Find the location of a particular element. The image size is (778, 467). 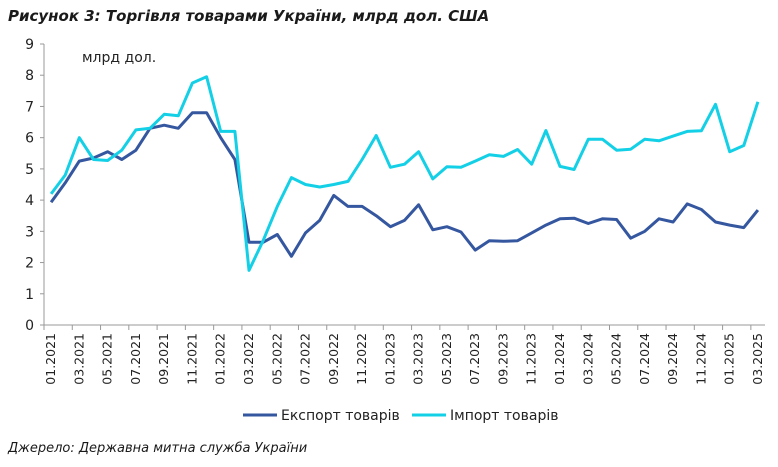

y-tick-label: 2 is located at coordinates (29, 264).